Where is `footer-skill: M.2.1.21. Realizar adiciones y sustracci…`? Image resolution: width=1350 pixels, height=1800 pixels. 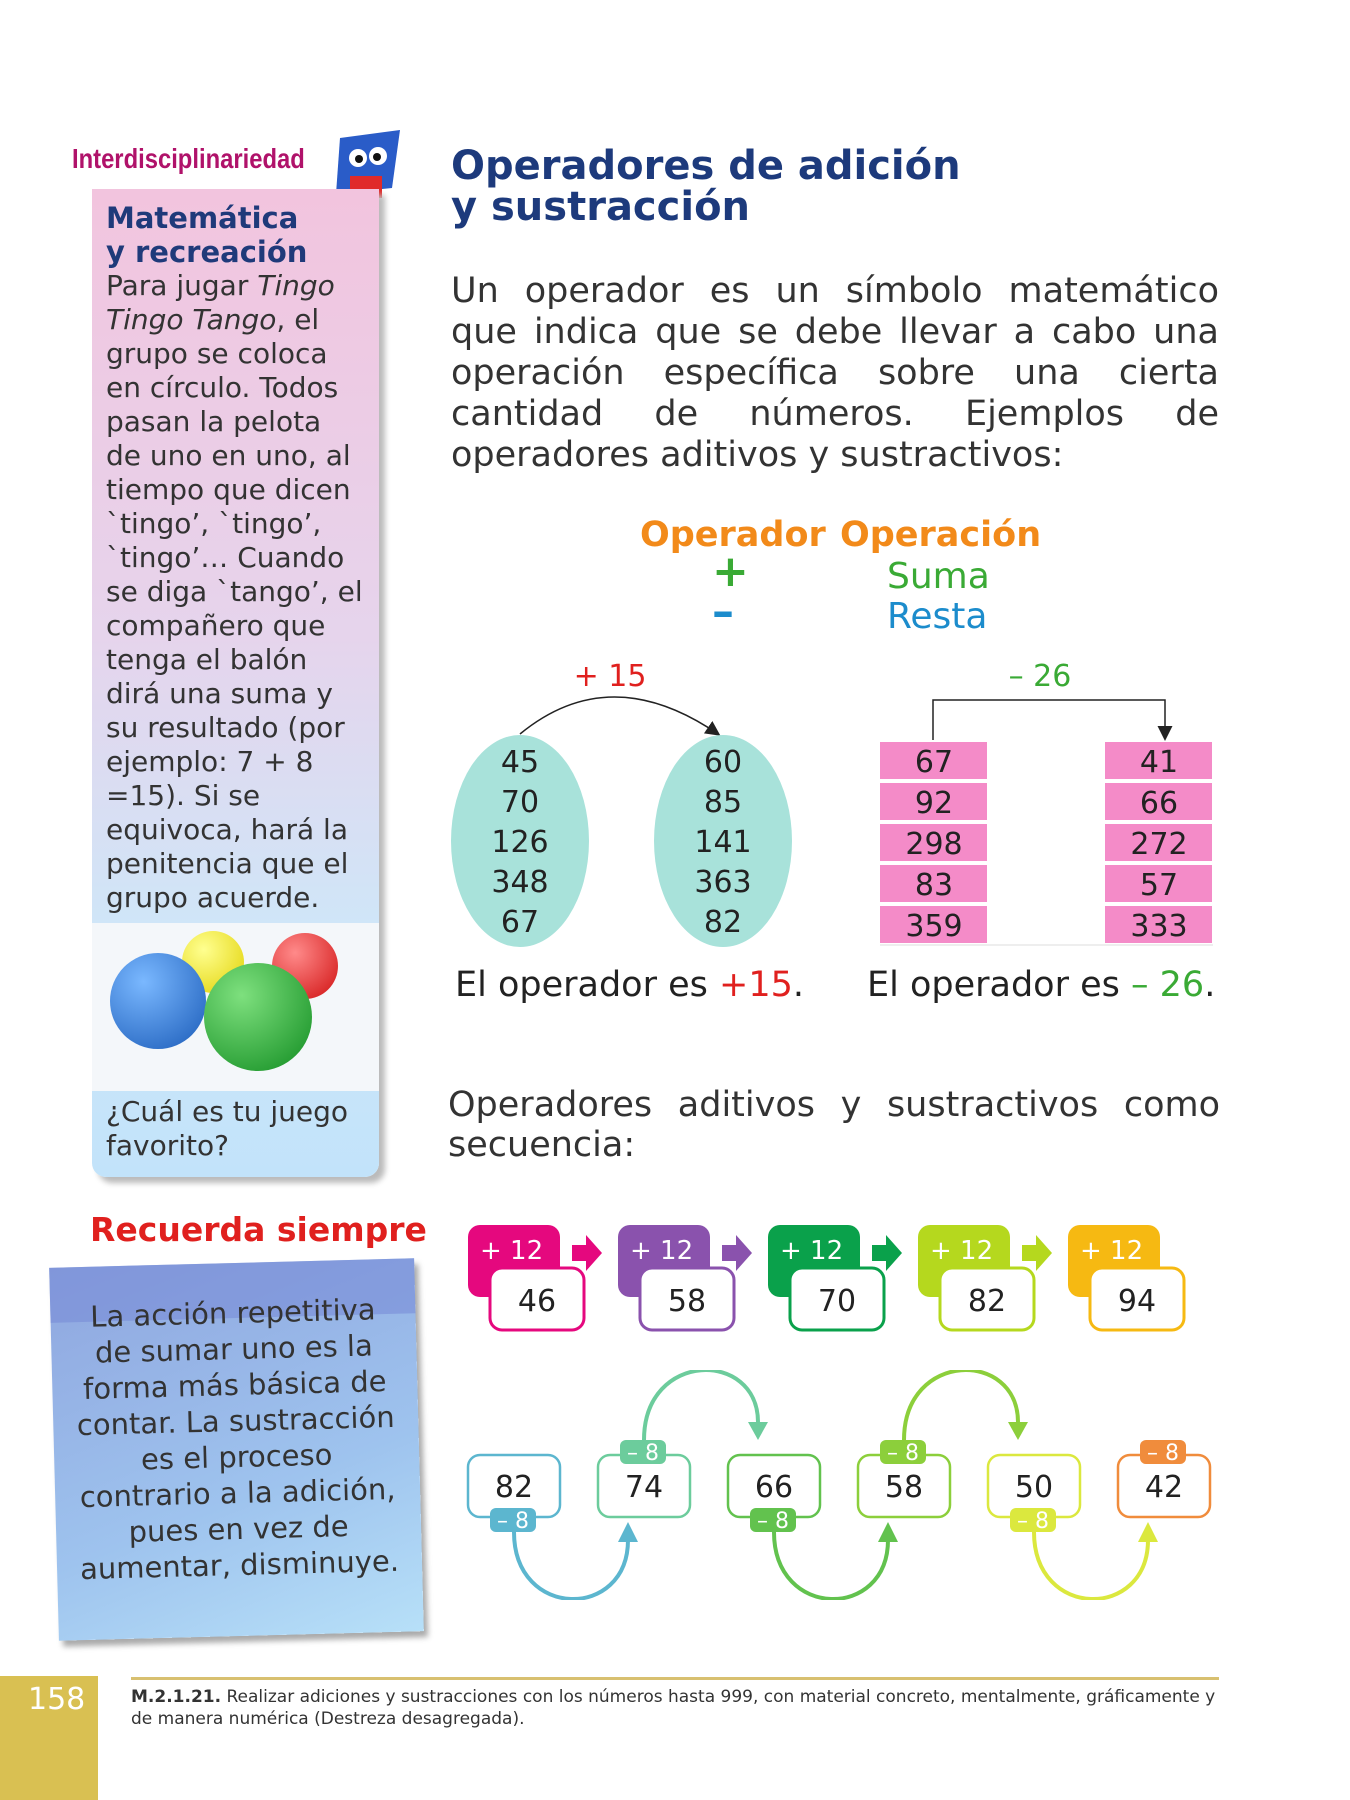
footer-skill: M.2.1.21. Realizar adiciones y sustracci… is located at coordinates (676, 1708).